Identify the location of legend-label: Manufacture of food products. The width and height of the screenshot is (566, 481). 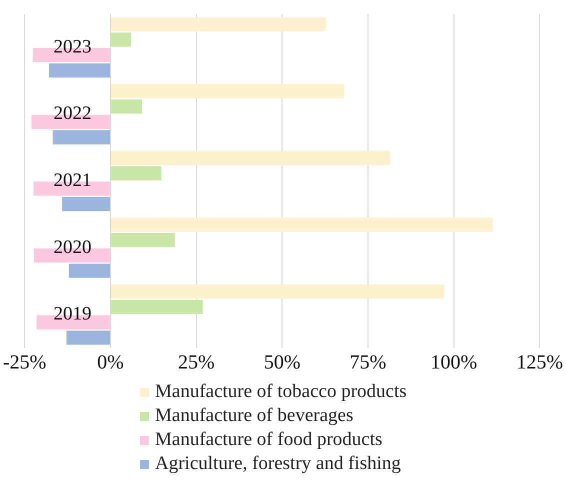
(268, 440).